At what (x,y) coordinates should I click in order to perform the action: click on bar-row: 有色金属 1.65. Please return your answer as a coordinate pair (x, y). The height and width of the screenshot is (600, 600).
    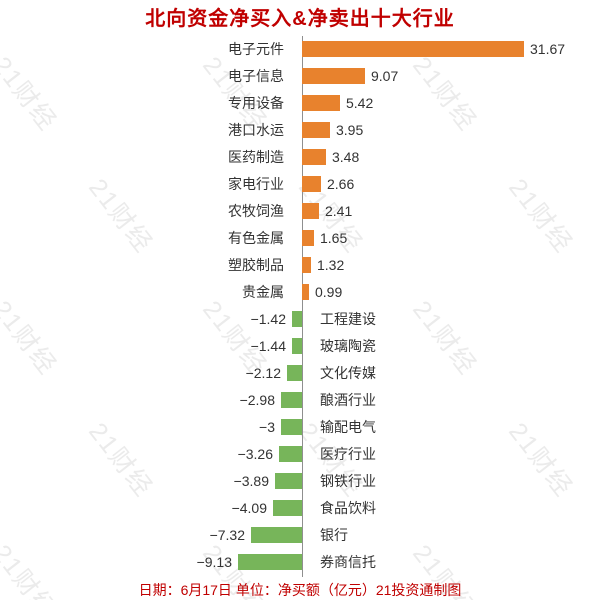
    Looking at the image, I should click on (300, 238).